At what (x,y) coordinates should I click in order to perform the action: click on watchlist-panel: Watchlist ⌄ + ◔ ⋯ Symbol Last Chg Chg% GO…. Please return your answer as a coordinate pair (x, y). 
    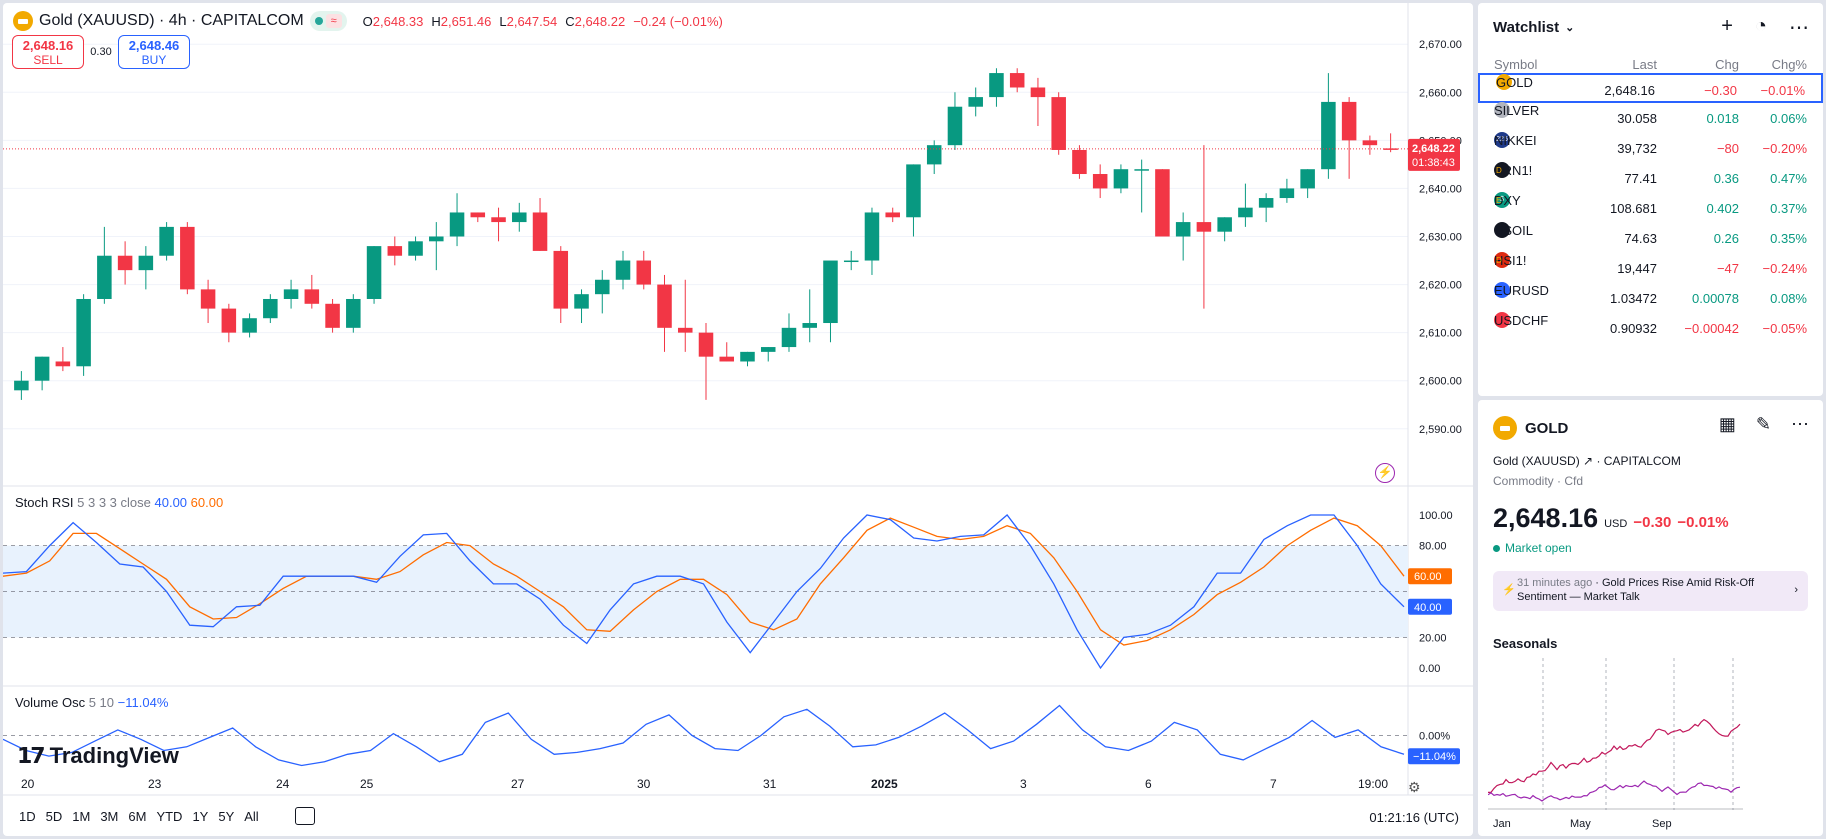
    Looking at the image, I should click on (1650, 199).